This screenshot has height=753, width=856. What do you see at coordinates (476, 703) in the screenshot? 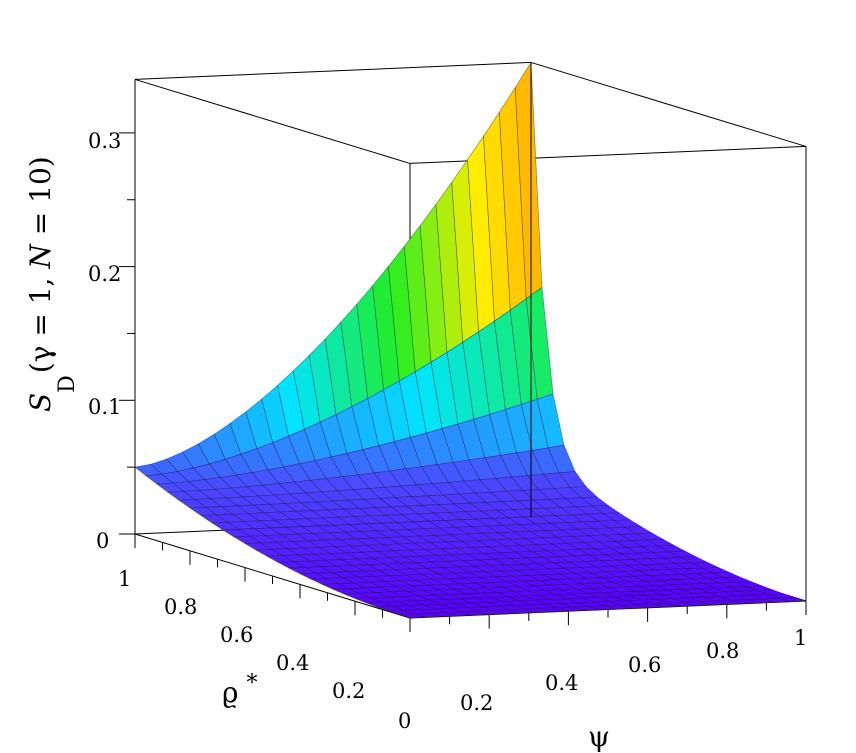
I see `x-tick-label: 0.2` at bounding box center [476, 703].